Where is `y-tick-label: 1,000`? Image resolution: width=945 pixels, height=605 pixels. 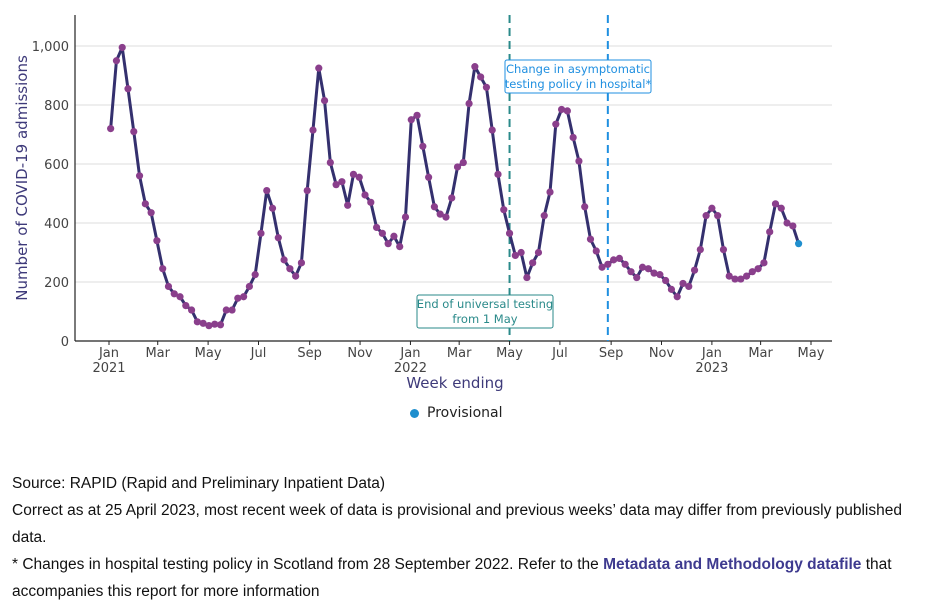
y-tick-label: 1,000 is located at coordinates (50, 47).